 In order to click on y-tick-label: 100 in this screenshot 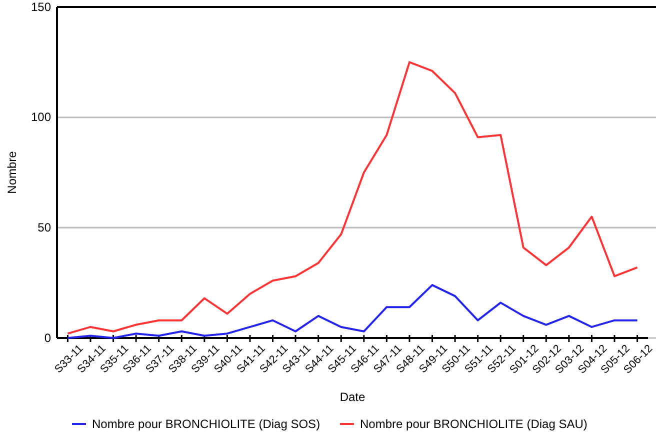, I will do `click(41, 117)`.